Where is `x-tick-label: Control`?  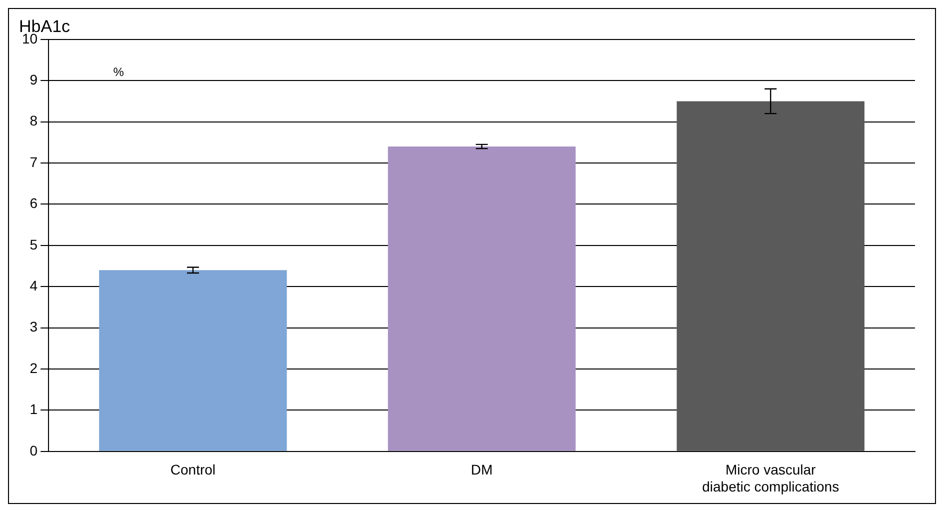 x-tick-label: Control is located at coordinates (193, 470).